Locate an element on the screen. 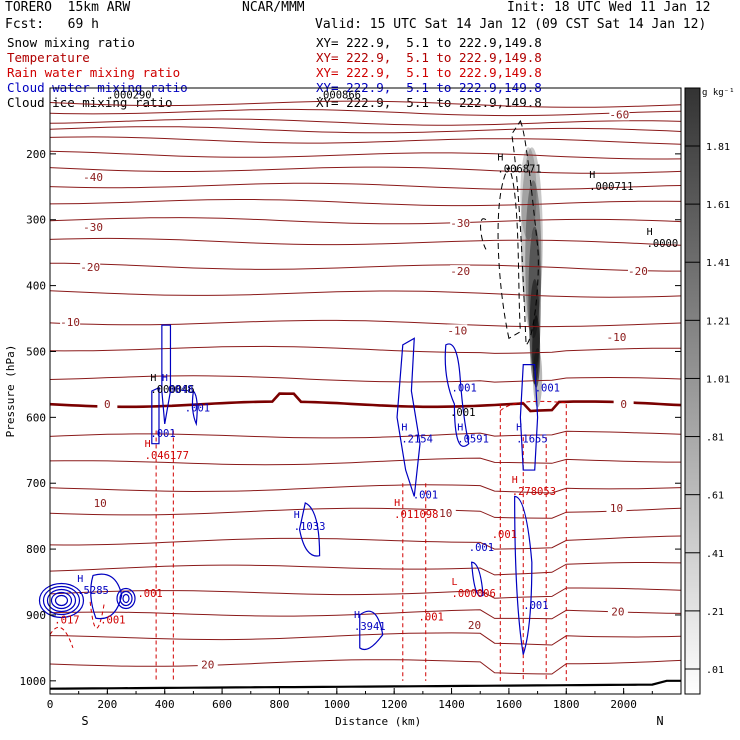 This screenshot has height=740, width=740. x-tick-label: 1600 is located at coordinates (509, 704).